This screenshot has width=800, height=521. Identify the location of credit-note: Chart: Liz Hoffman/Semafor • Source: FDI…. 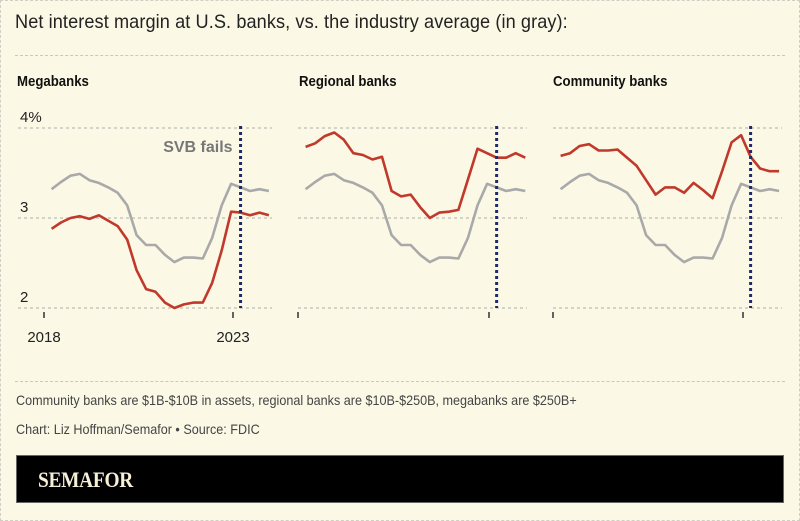
(138, 429).